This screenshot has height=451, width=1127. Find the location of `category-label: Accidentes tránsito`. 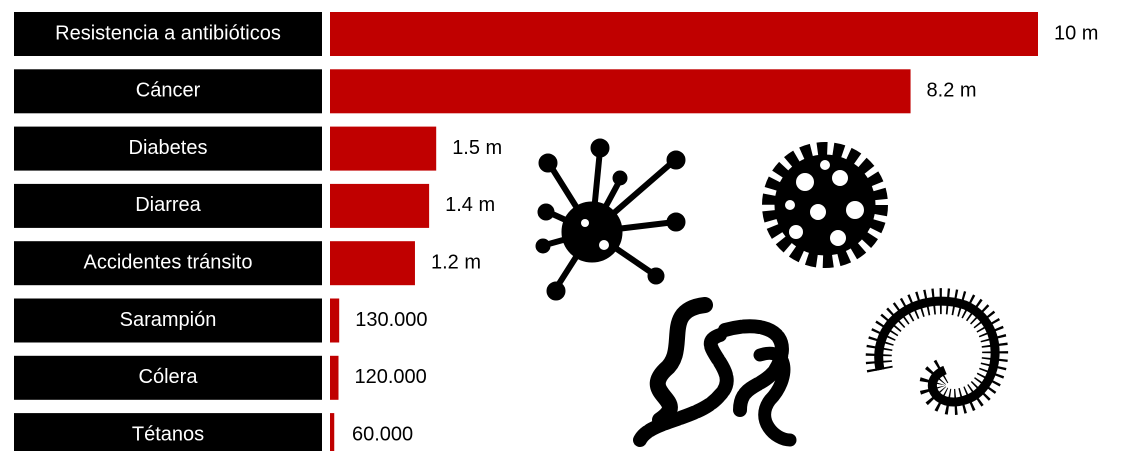

category-label: Accidentes tránsito is located at coordinates (168, 262).